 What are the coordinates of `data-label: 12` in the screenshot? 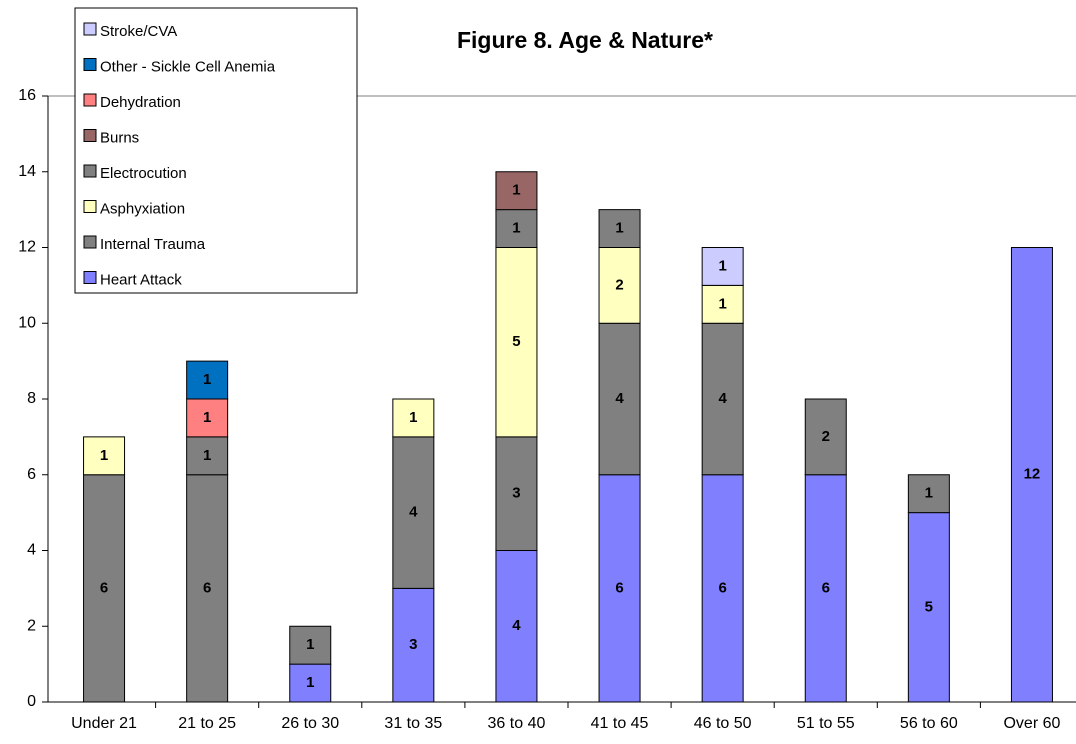 It's located at (1032, 474).